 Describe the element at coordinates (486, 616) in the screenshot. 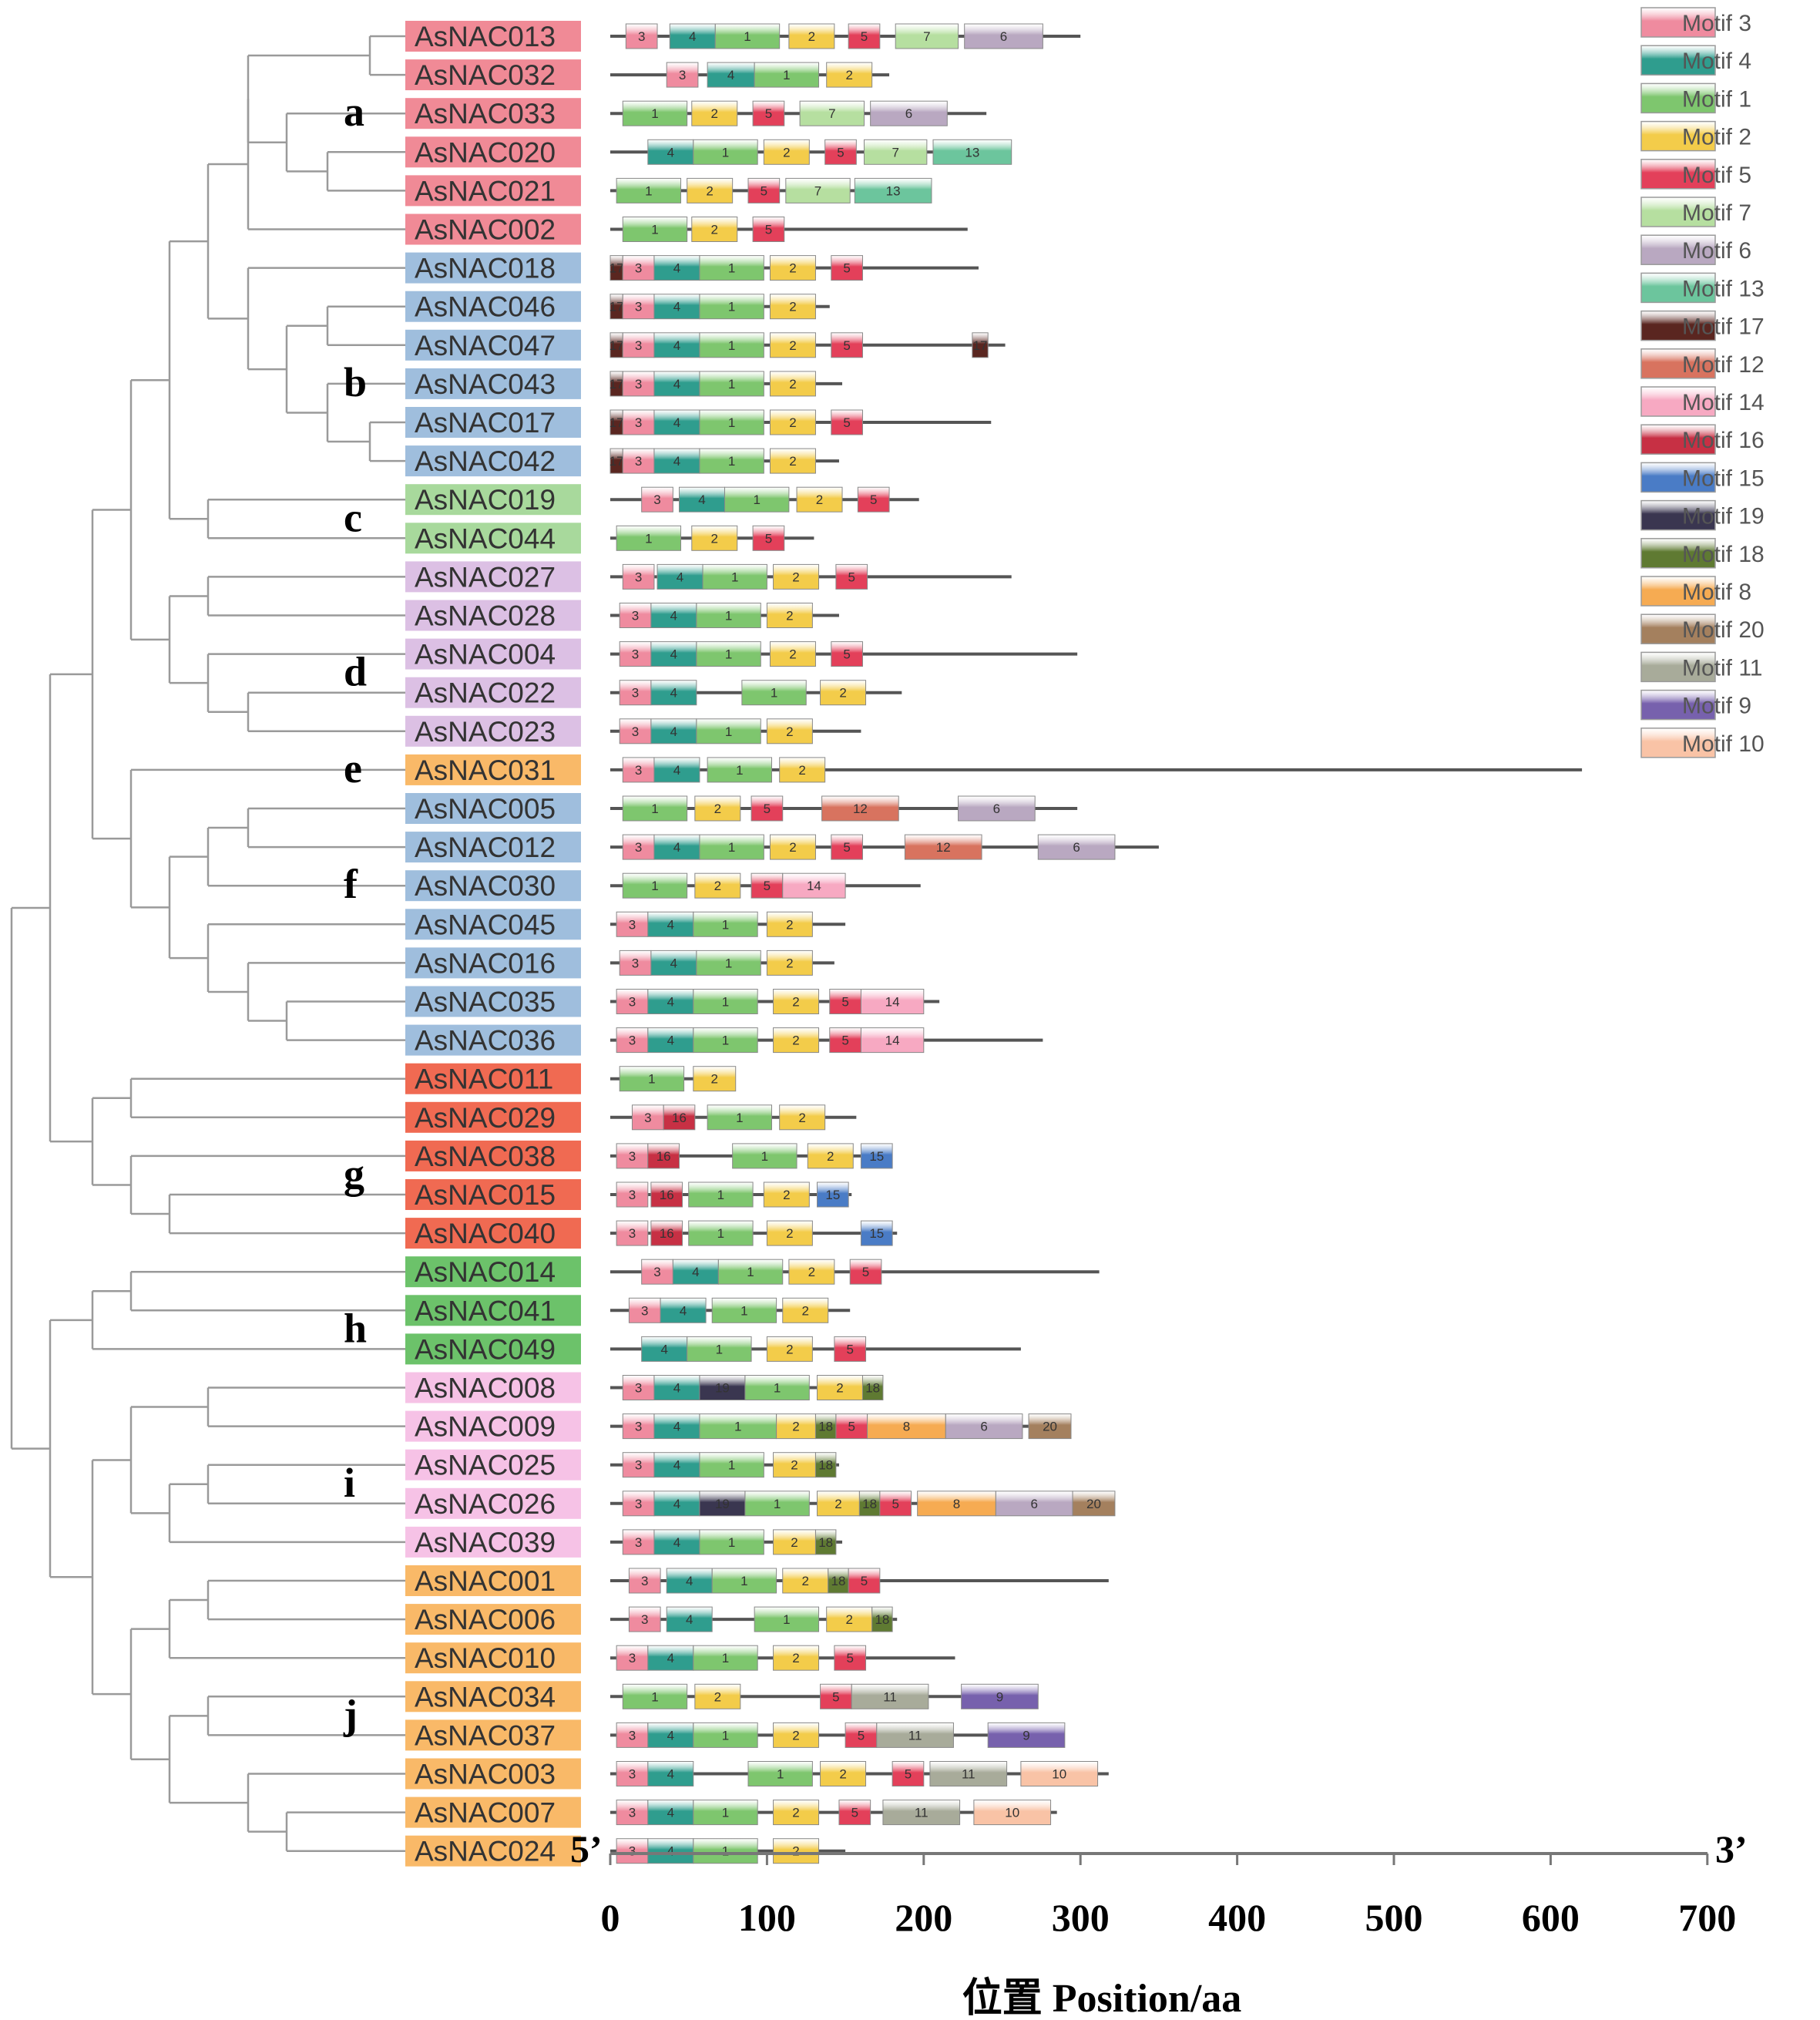

I see `gene-label: AsNAC028` at that location.